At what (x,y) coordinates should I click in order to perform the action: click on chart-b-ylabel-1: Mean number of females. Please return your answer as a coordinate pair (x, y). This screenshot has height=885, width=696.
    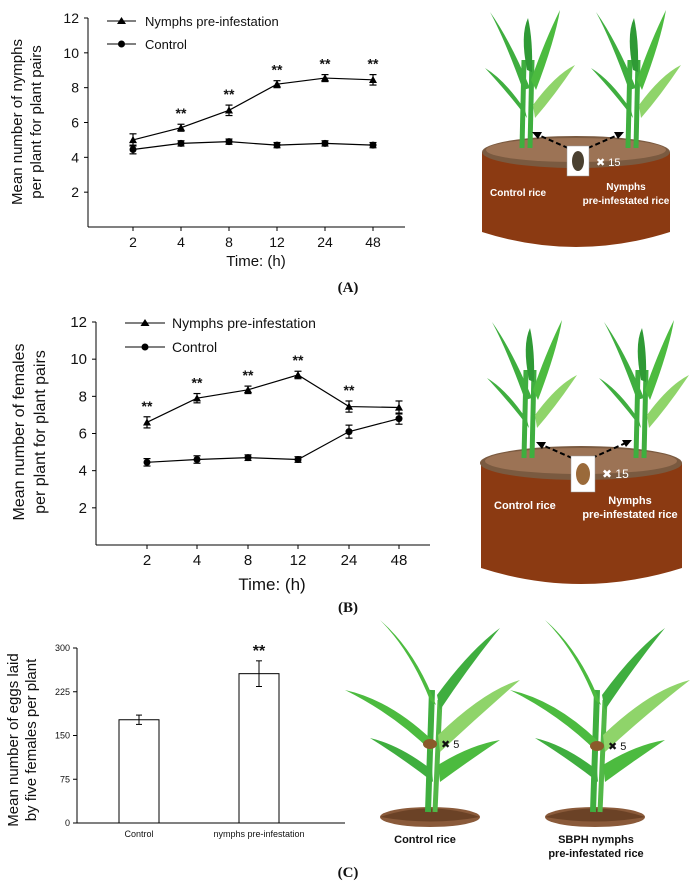
    Looking at the image, I should click on (19, 432).